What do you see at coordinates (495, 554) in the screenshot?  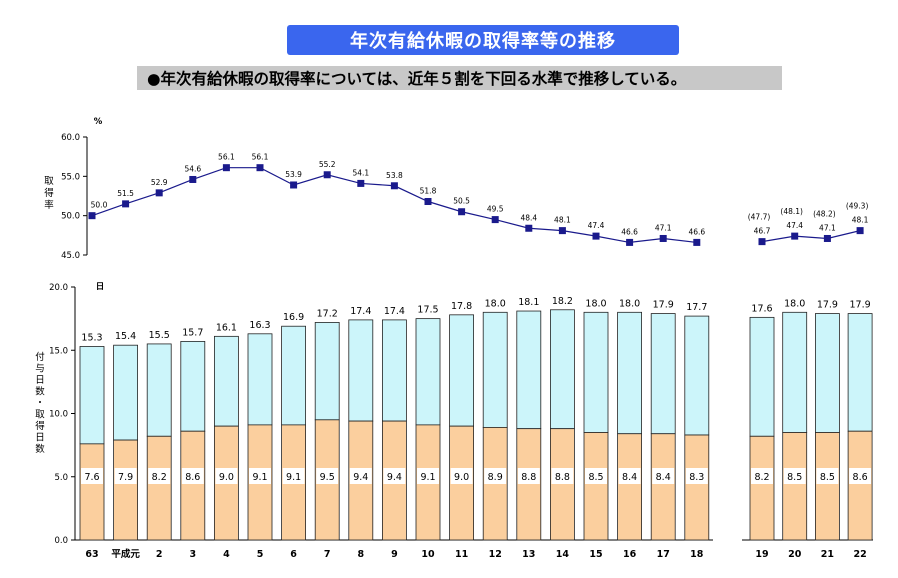 I see `x-category-label: 12` at bounding box center [495, 554].